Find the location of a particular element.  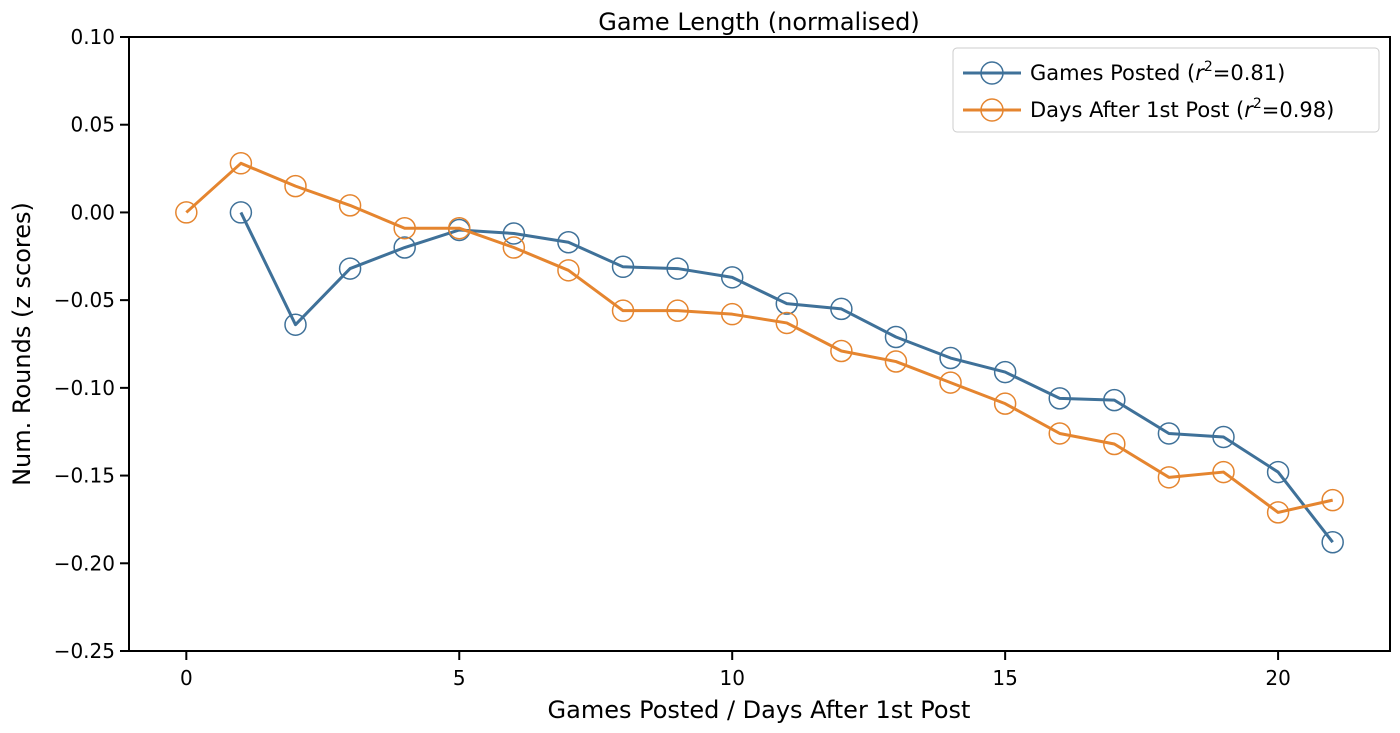

y-tick-label: −0.05 is located at coordinates (84, 300).